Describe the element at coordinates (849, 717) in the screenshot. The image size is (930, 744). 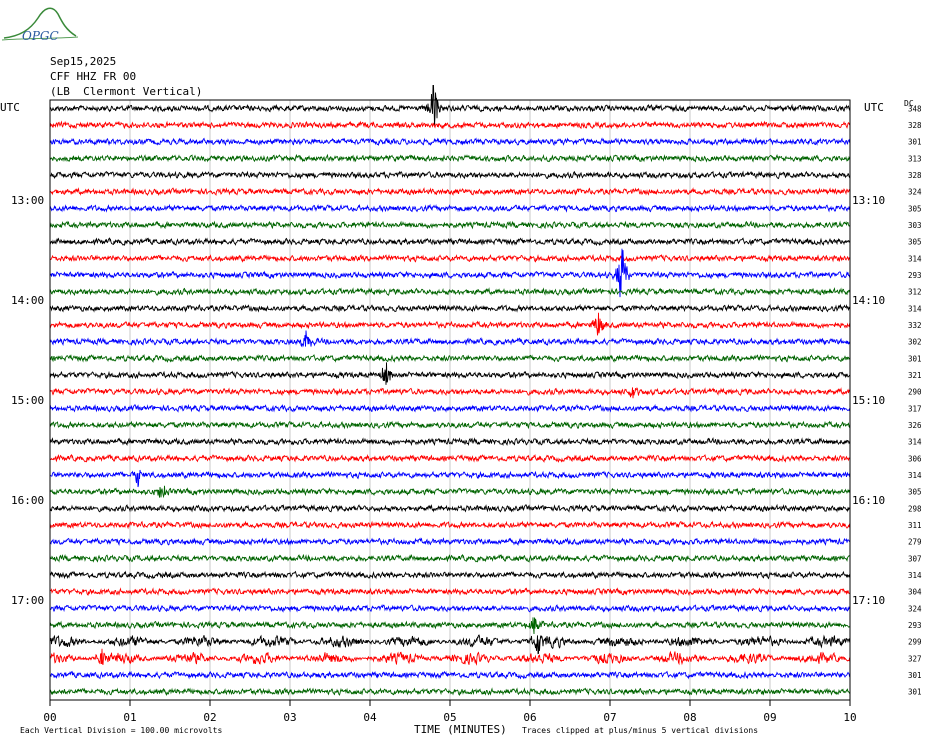
I see `x-tick-label: 10` at that location.